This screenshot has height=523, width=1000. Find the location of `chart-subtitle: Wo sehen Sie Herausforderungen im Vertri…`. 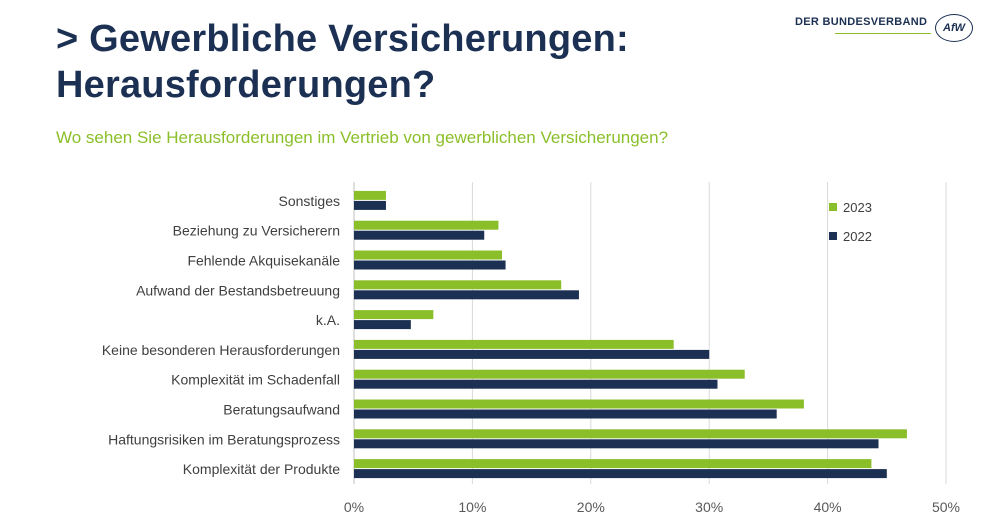

chart-subtitle: Wo sehen Sie Herausforderungen im Vertri… is located at coordinates (362, 137).